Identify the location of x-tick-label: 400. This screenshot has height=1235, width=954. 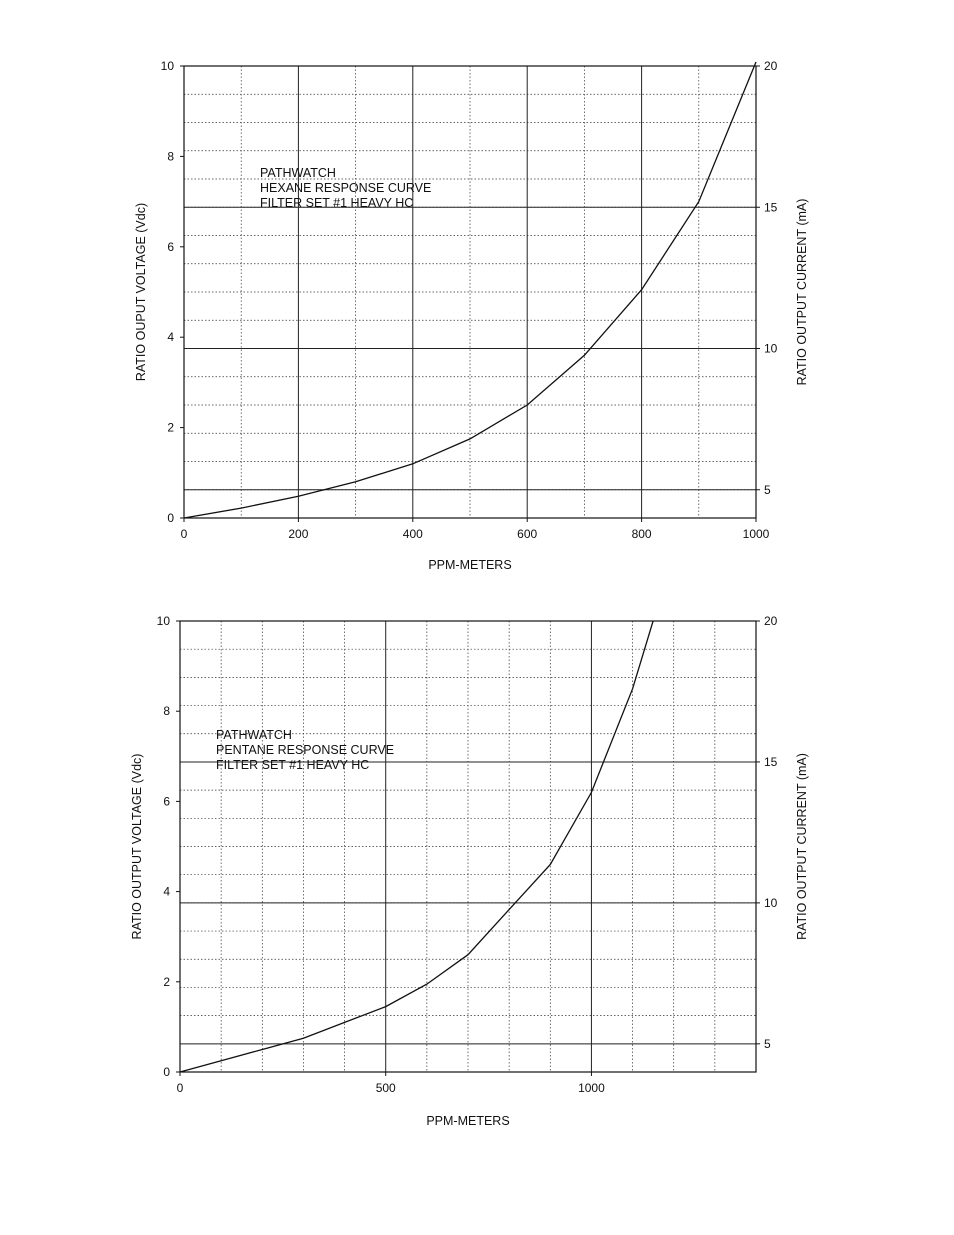
(413, 534).